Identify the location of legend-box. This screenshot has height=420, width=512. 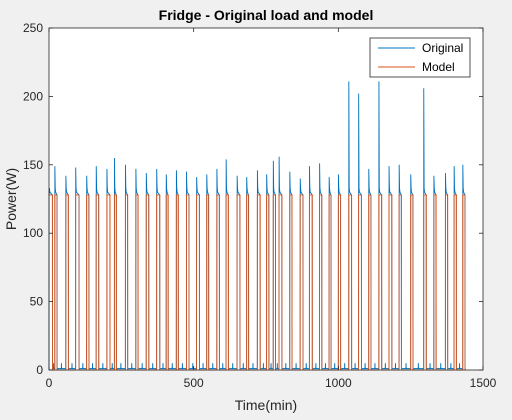
(420, 57).